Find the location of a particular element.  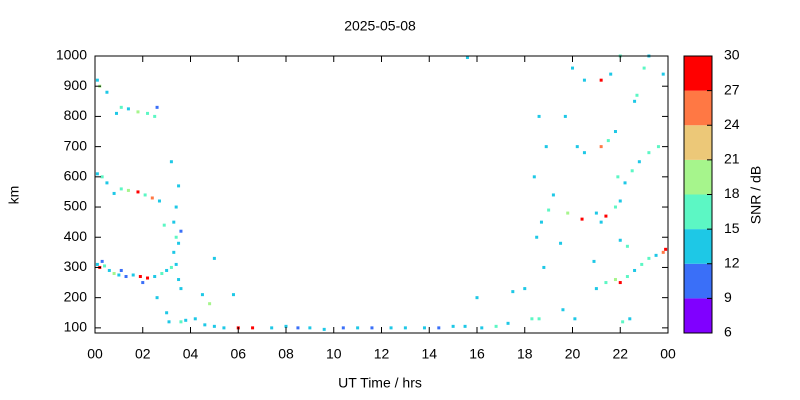

y-tick-label: 700 is located at coordinates (76, 145).